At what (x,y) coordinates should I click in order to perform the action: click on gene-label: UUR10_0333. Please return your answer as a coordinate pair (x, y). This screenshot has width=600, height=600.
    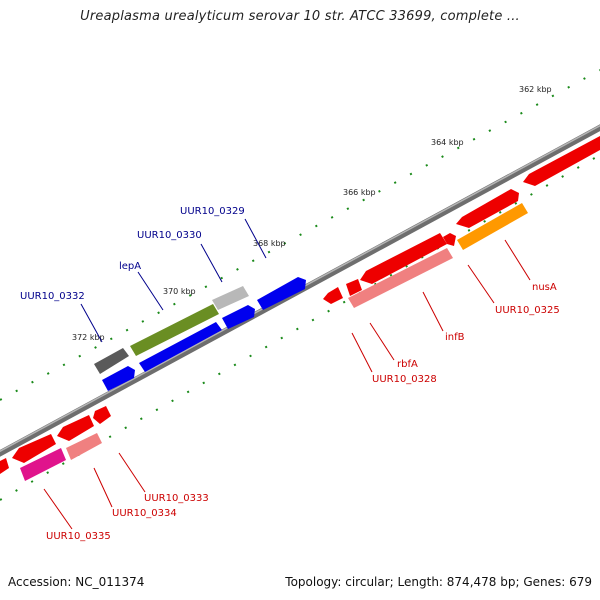
    Looking at the image, I should click on (176, 498).